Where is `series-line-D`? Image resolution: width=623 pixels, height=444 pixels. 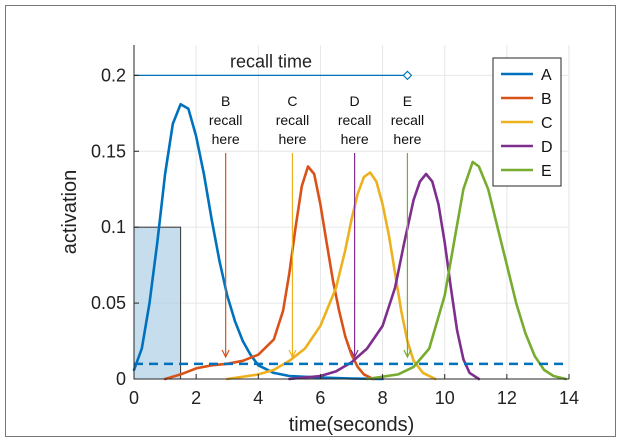 series-line-D is located at coordinates (384, 276).